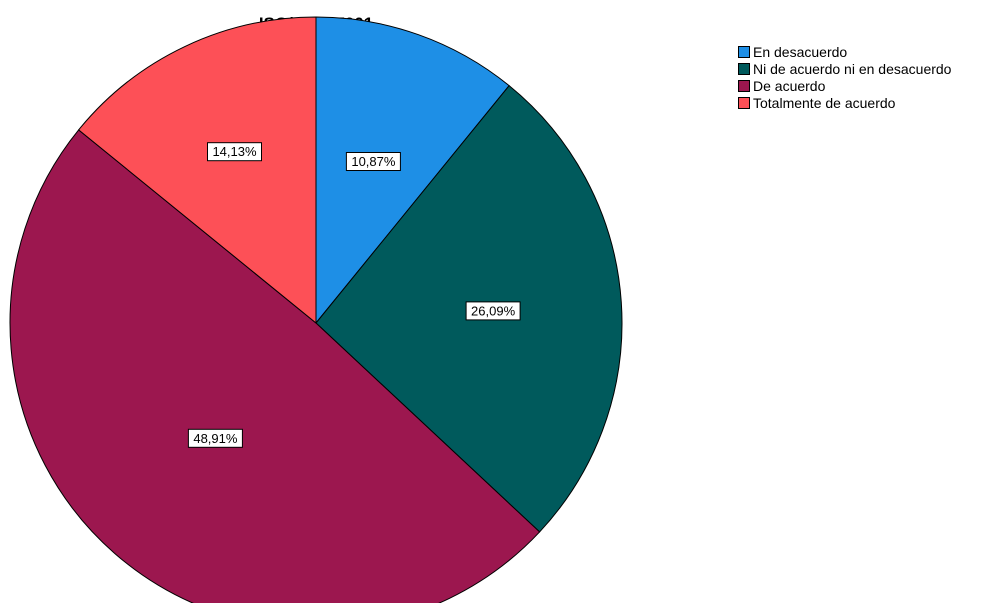 Image resolution: width=1006 pixels, height=603 pixels. I want to click on pie-data-label-text: 14,13%, so click(234, 151).